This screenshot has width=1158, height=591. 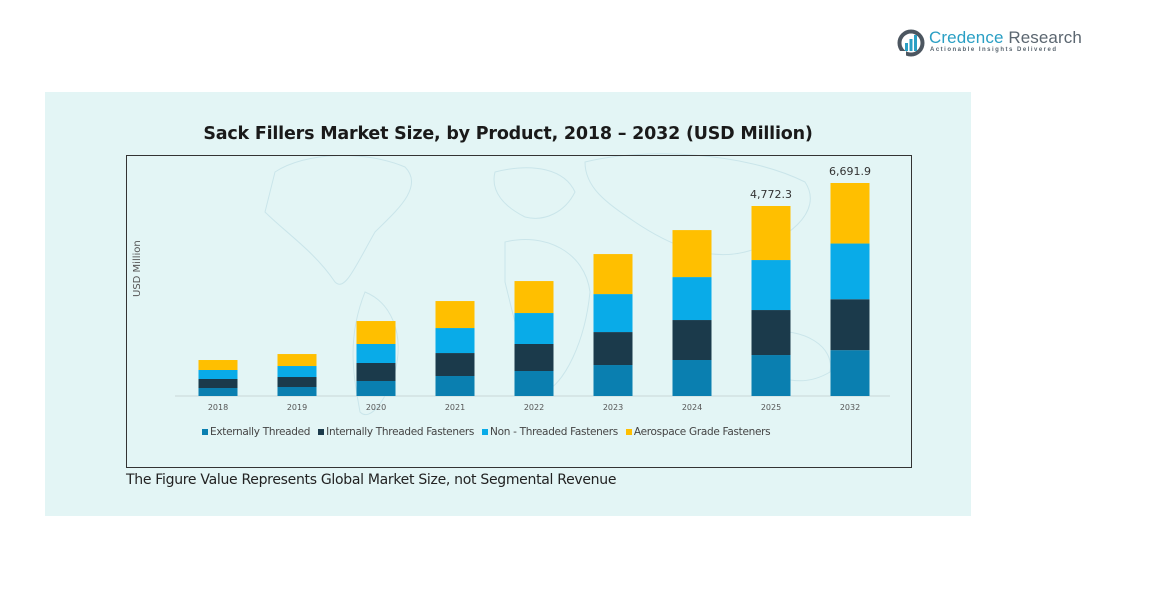 I want to click on data-label: 6,691.9, so click(x=850, y=171).